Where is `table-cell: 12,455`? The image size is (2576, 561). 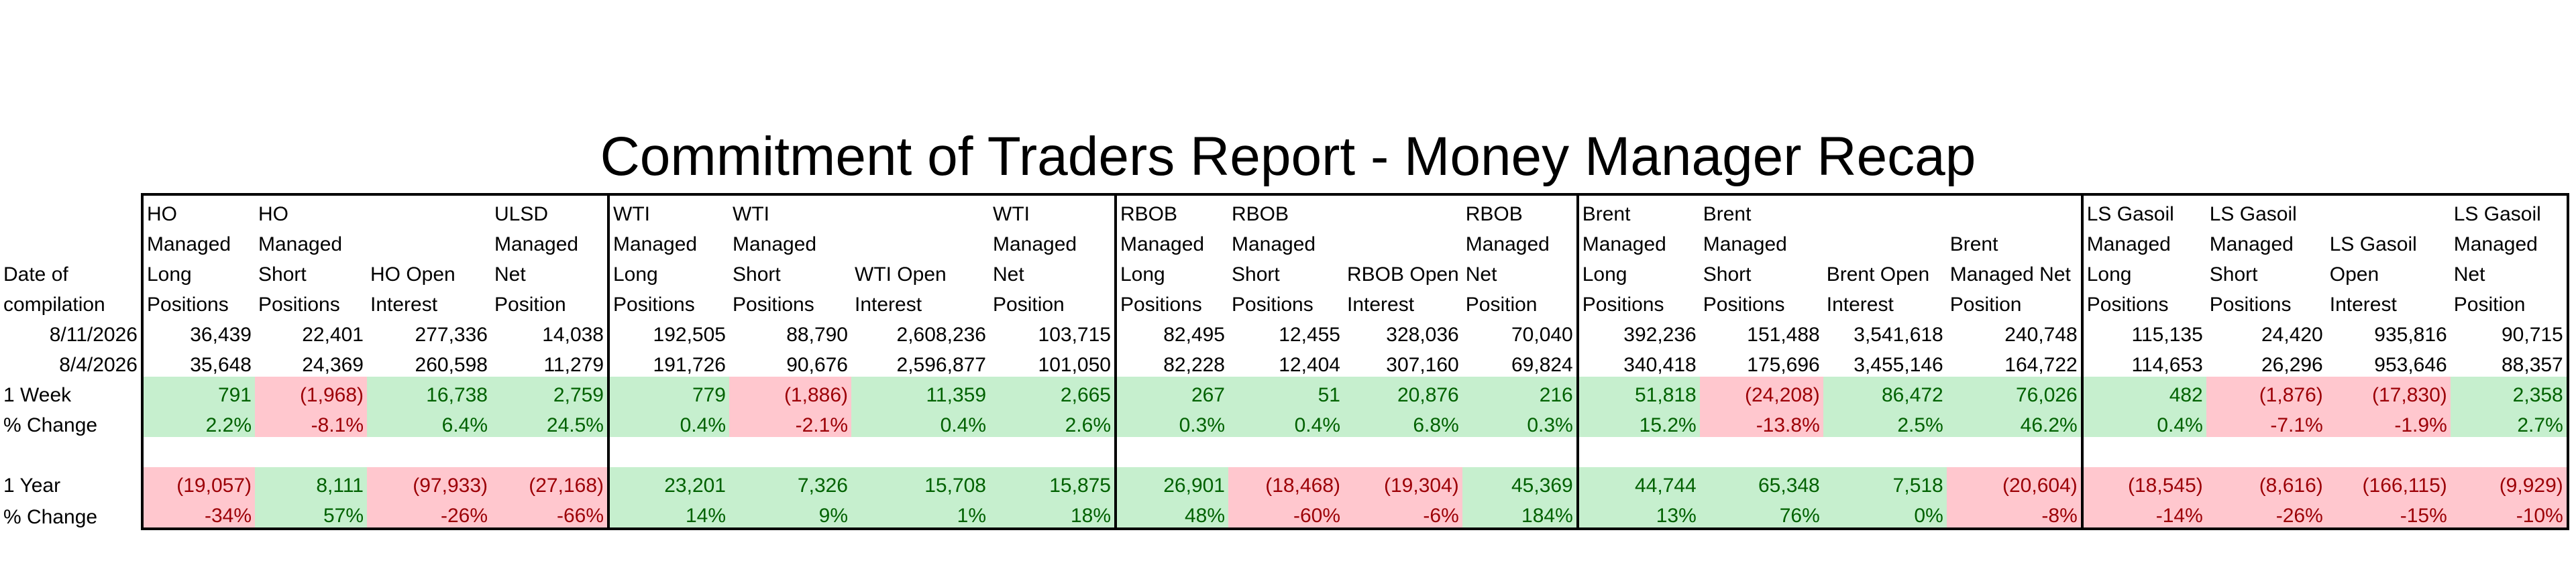 table-cell: 12,455 is located at coordinates (1309, 335).